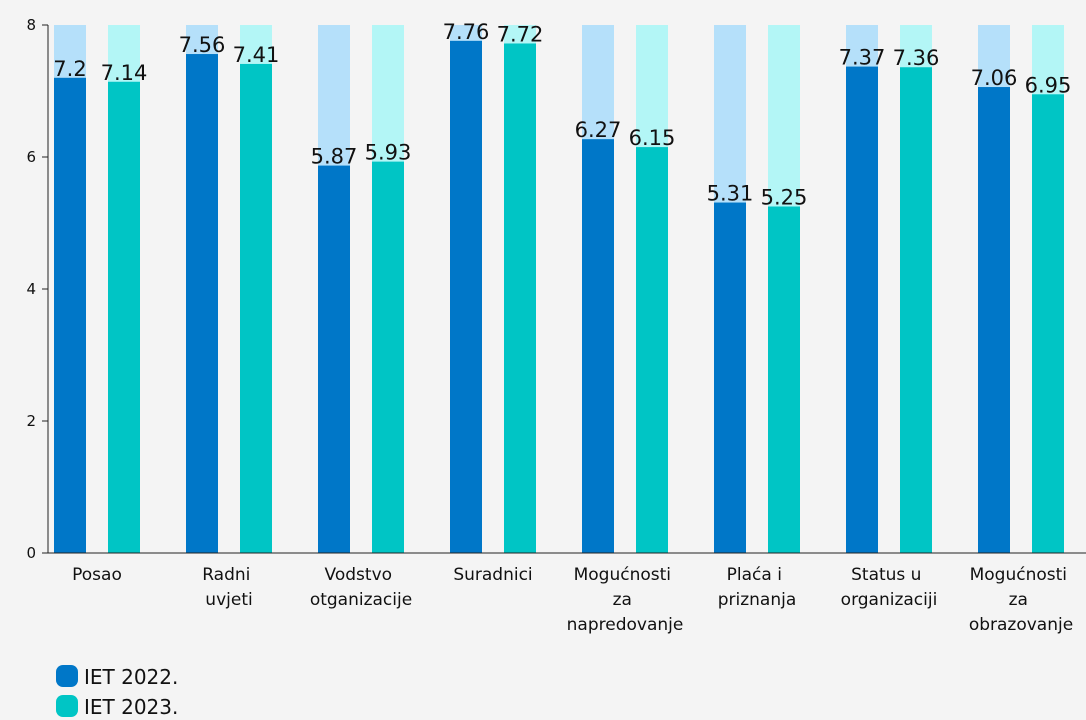 This screenshot has height=720, width=1086. Describe the element at coordinates (31, 25) in the screenshot. I see `y-tick-label: 8` at that location.